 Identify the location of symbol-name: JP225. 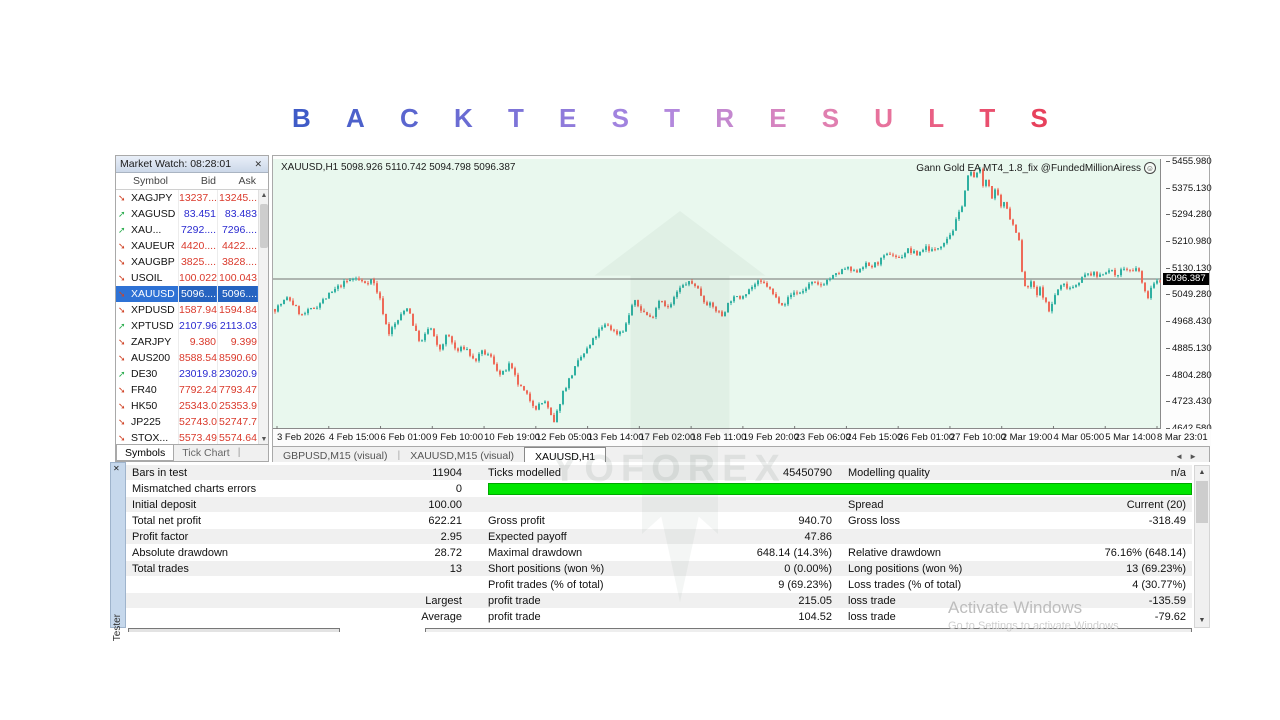
(146, 422).